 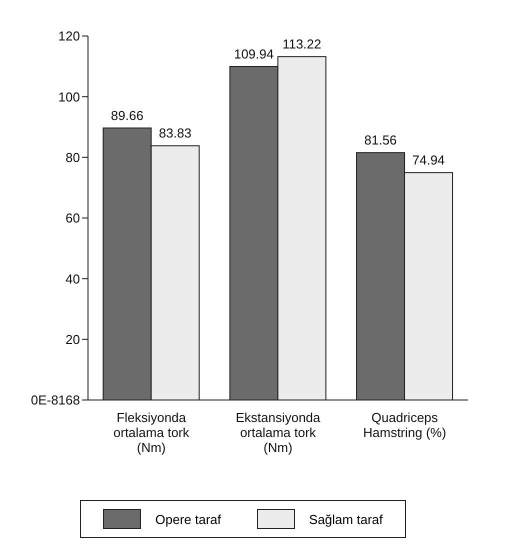 I want to click on legend-label: Sağlam taraf, so click(x=345, y=519).